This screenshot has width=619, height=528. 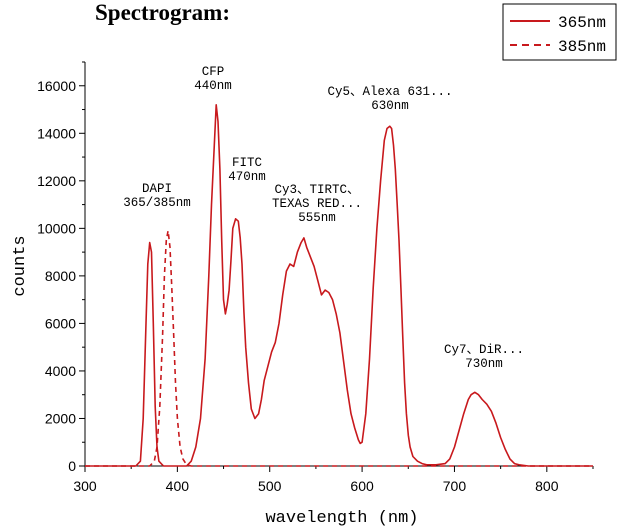 I want to click on x-tick-label: 400, so click(x=178, y=486).